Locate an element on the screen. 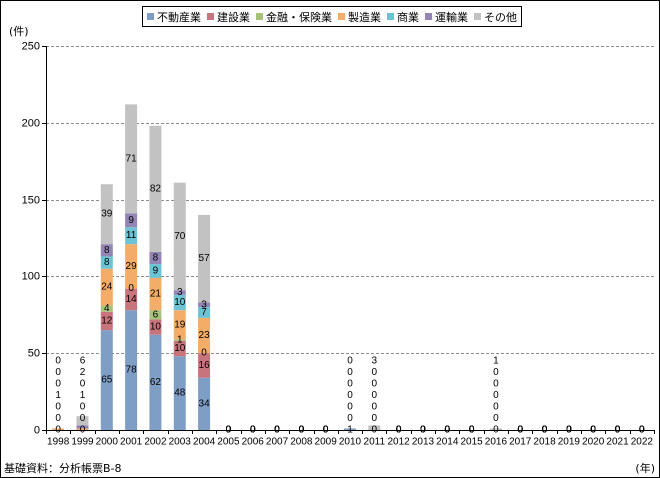 This screenshot has height=478, width=660. data-label-2014-s1: 0 is located at coordinates (447, 430).